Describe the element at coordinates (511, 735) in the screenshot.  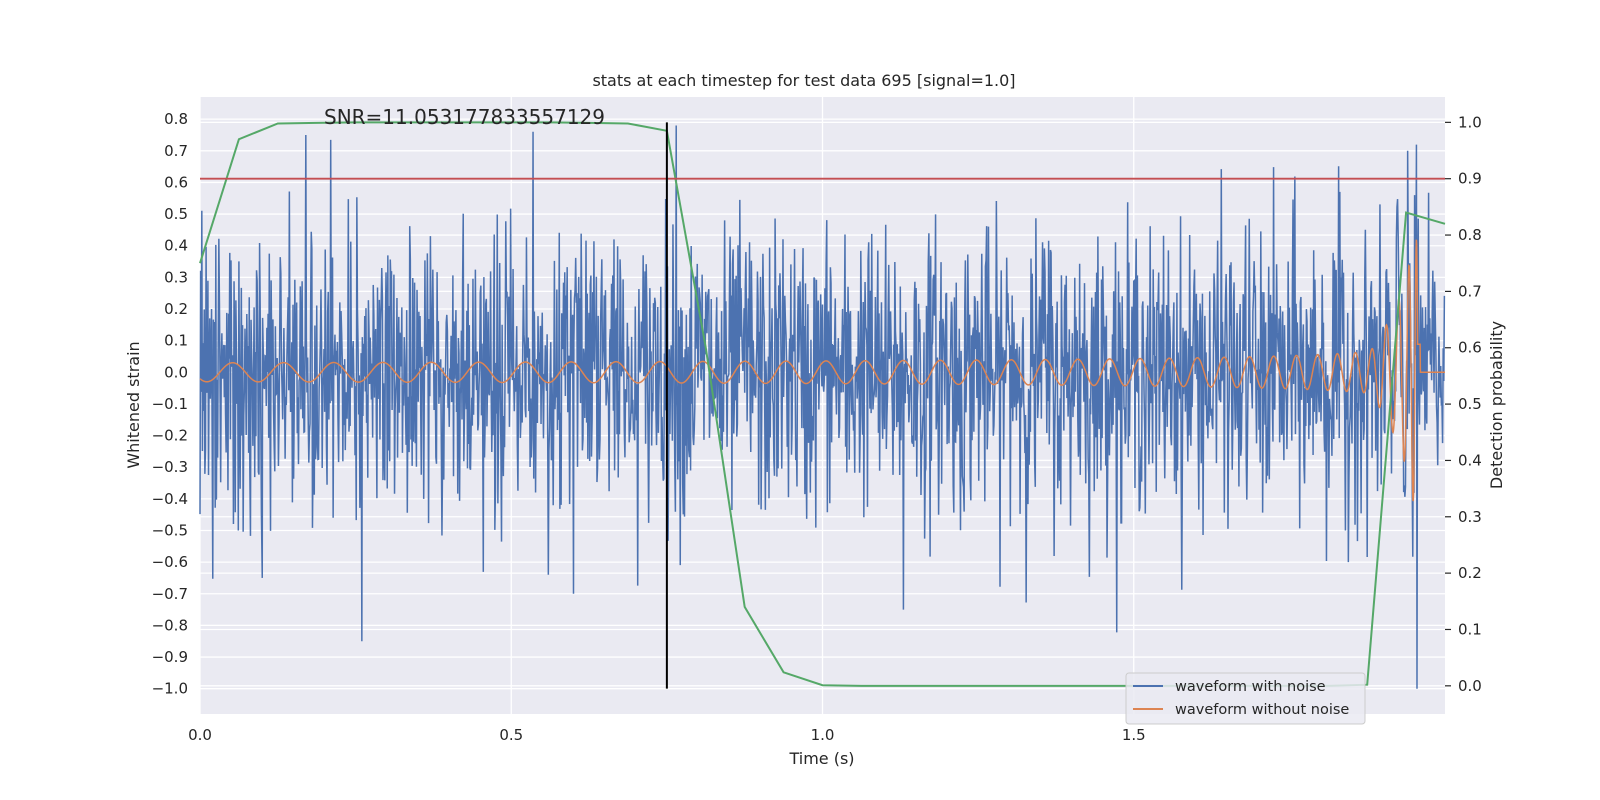
I see `x-tick-label: 0.5` at that location.